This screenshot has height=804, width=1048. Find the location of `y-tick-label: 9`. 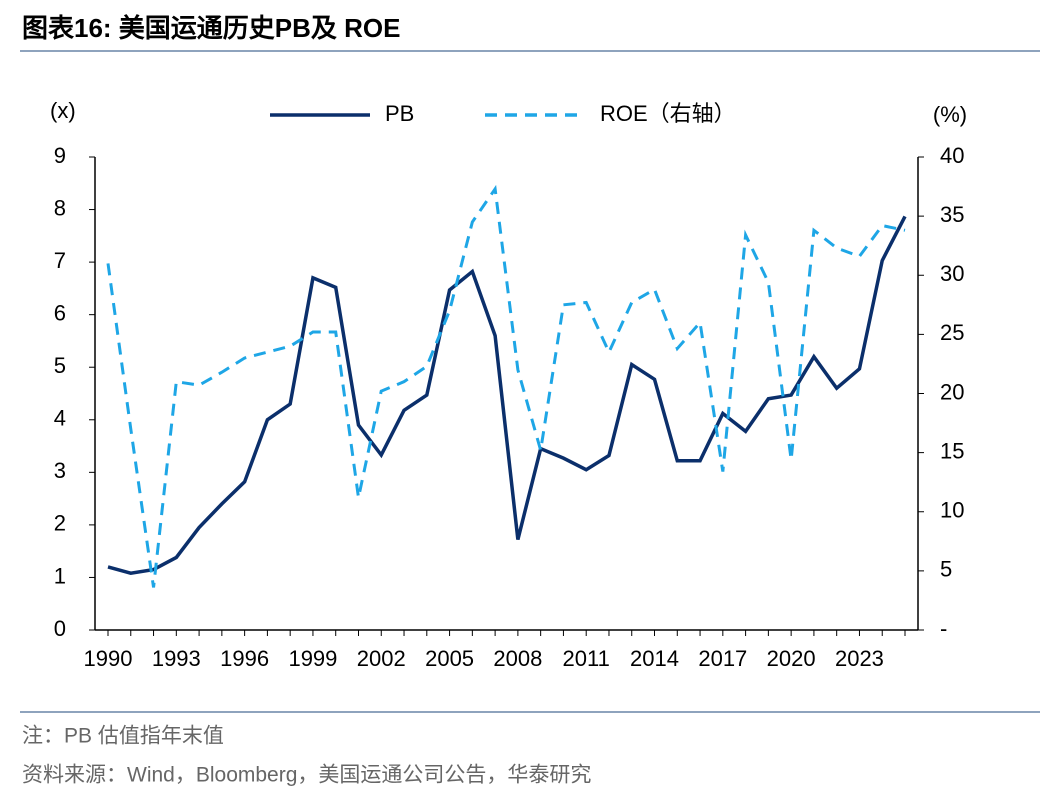

y-tick-label: 9 is located at coordinates (60, 155).